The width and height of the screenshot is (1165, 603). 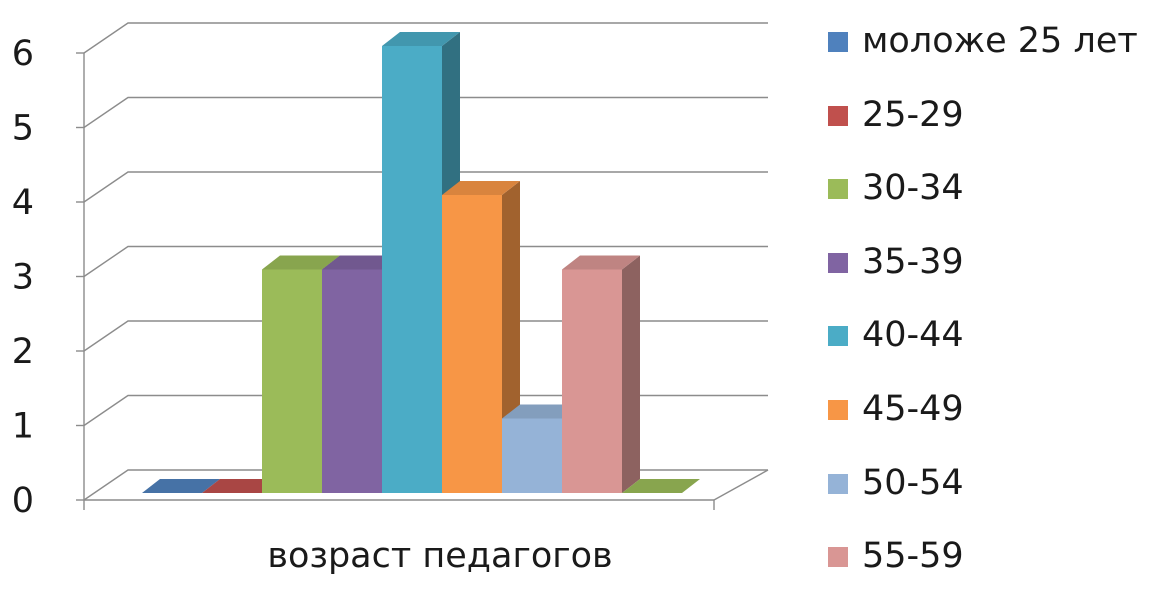 I want to click on legend-label: 50-54, so click(x=913, y=482).